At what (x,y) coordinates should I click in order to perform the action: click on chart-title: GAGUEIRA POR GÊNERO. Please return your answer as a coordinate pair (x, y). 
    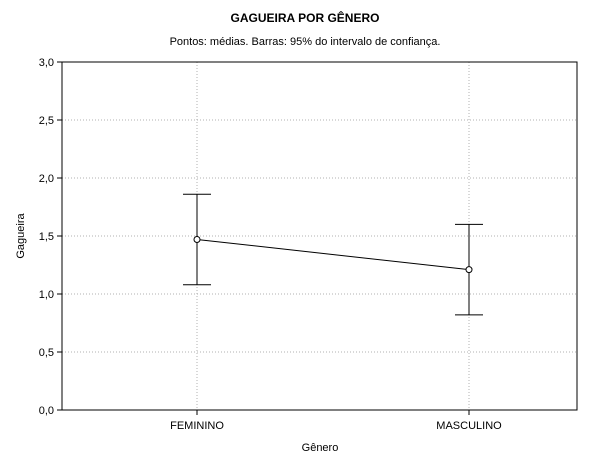
    Looking at the image, I should click on (305, 17).